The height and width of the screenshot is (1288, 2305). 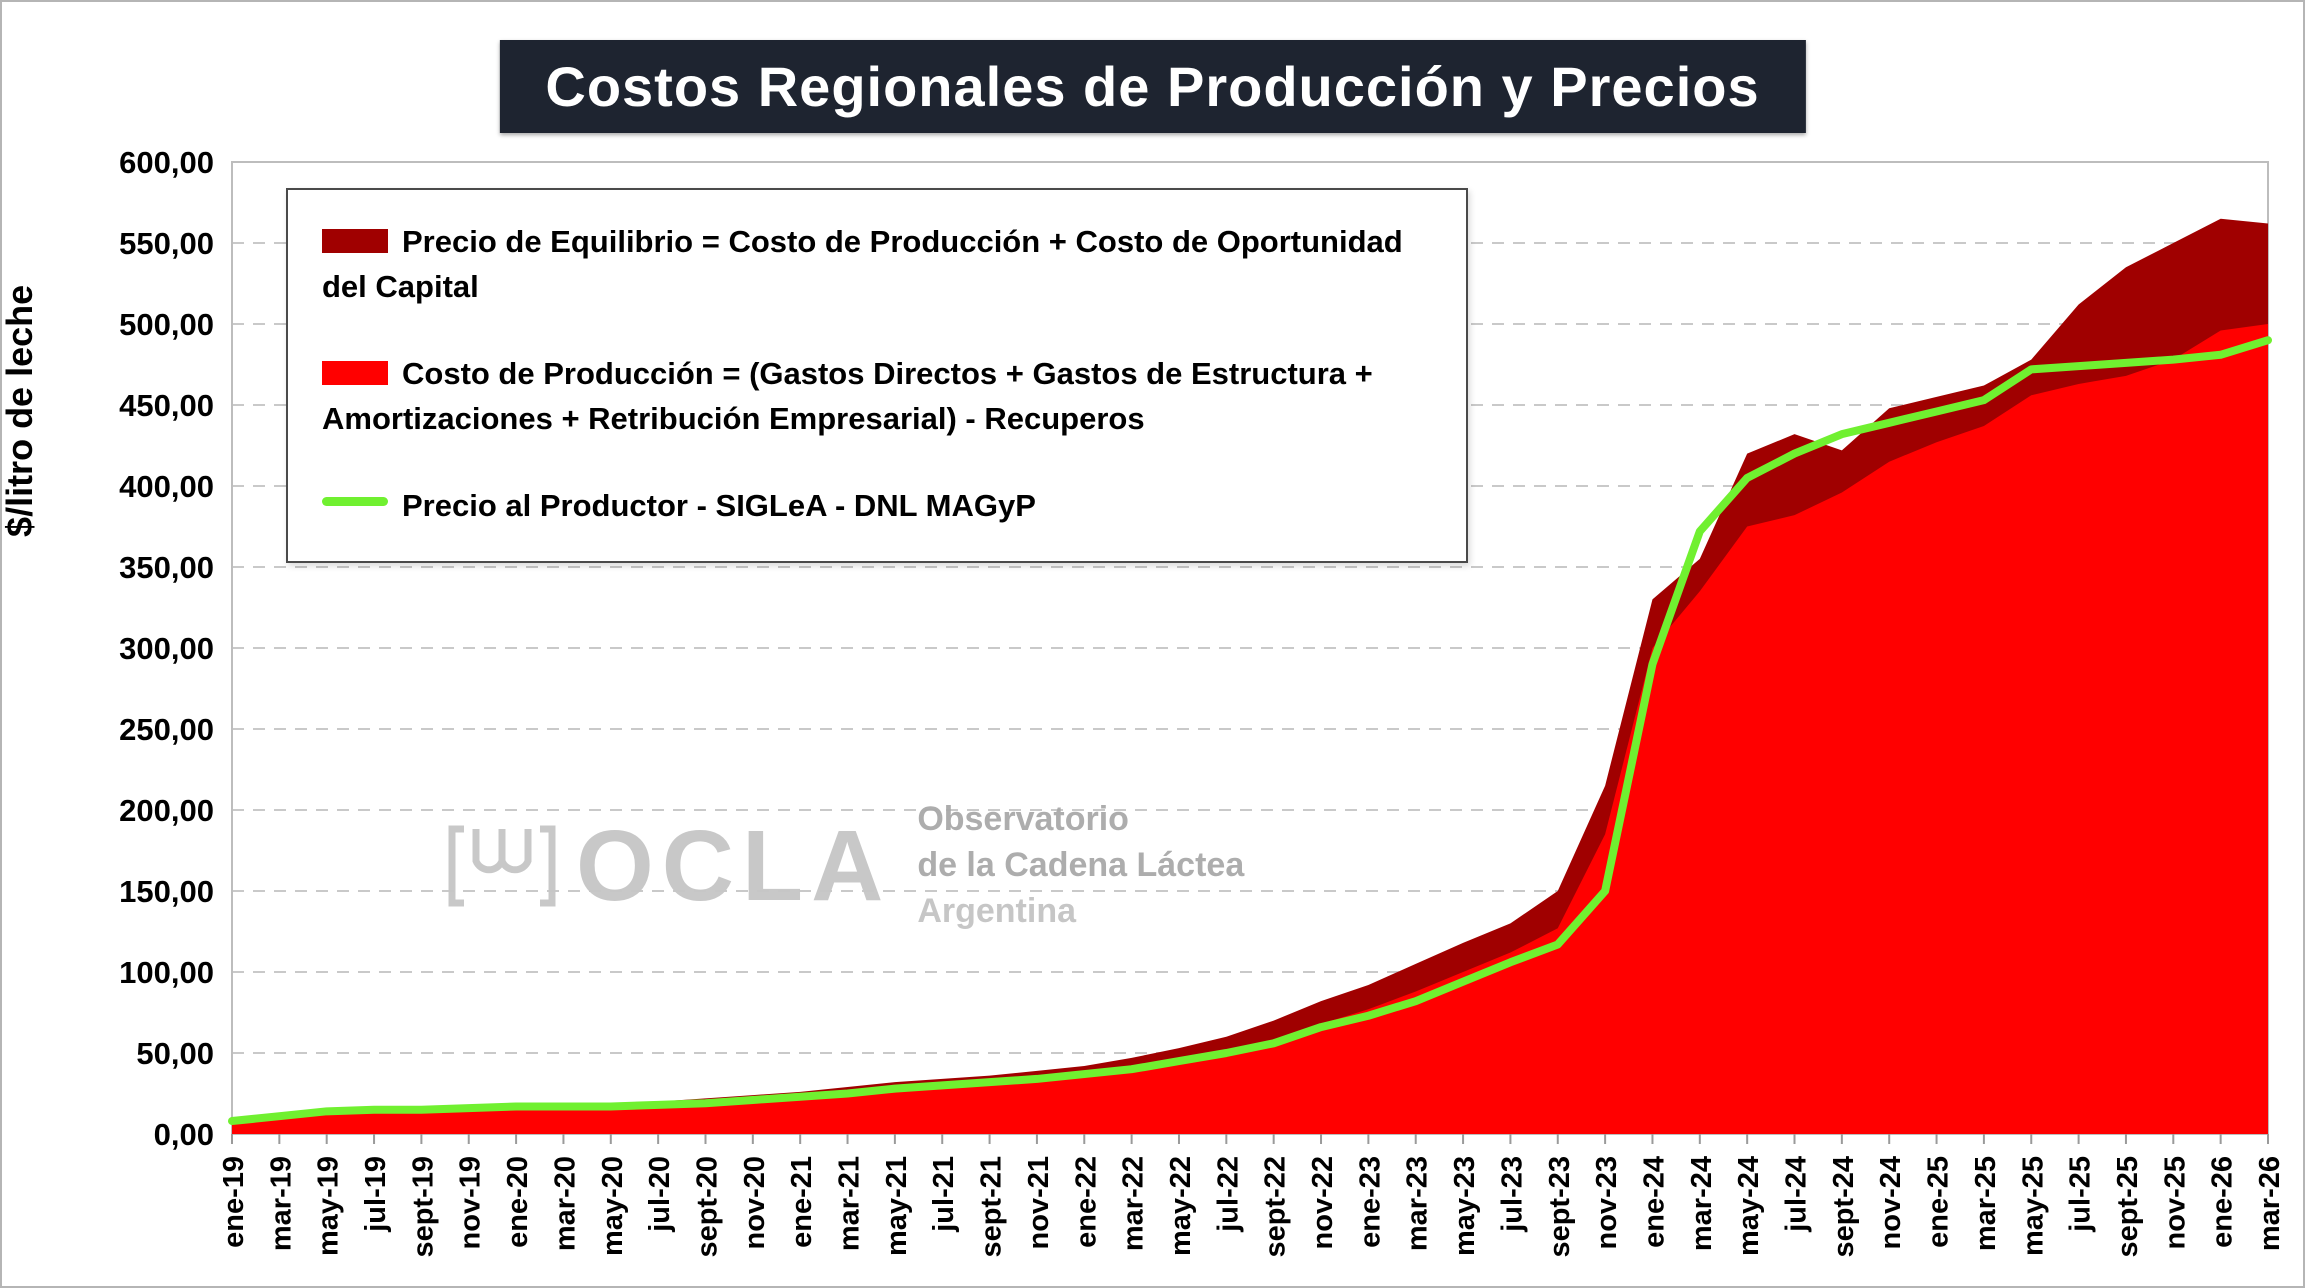 What do you see at coordinates (1607, 1202) in the screenshot?
I see `svg-text: nov-23` at bounding box center [1607, 1202].